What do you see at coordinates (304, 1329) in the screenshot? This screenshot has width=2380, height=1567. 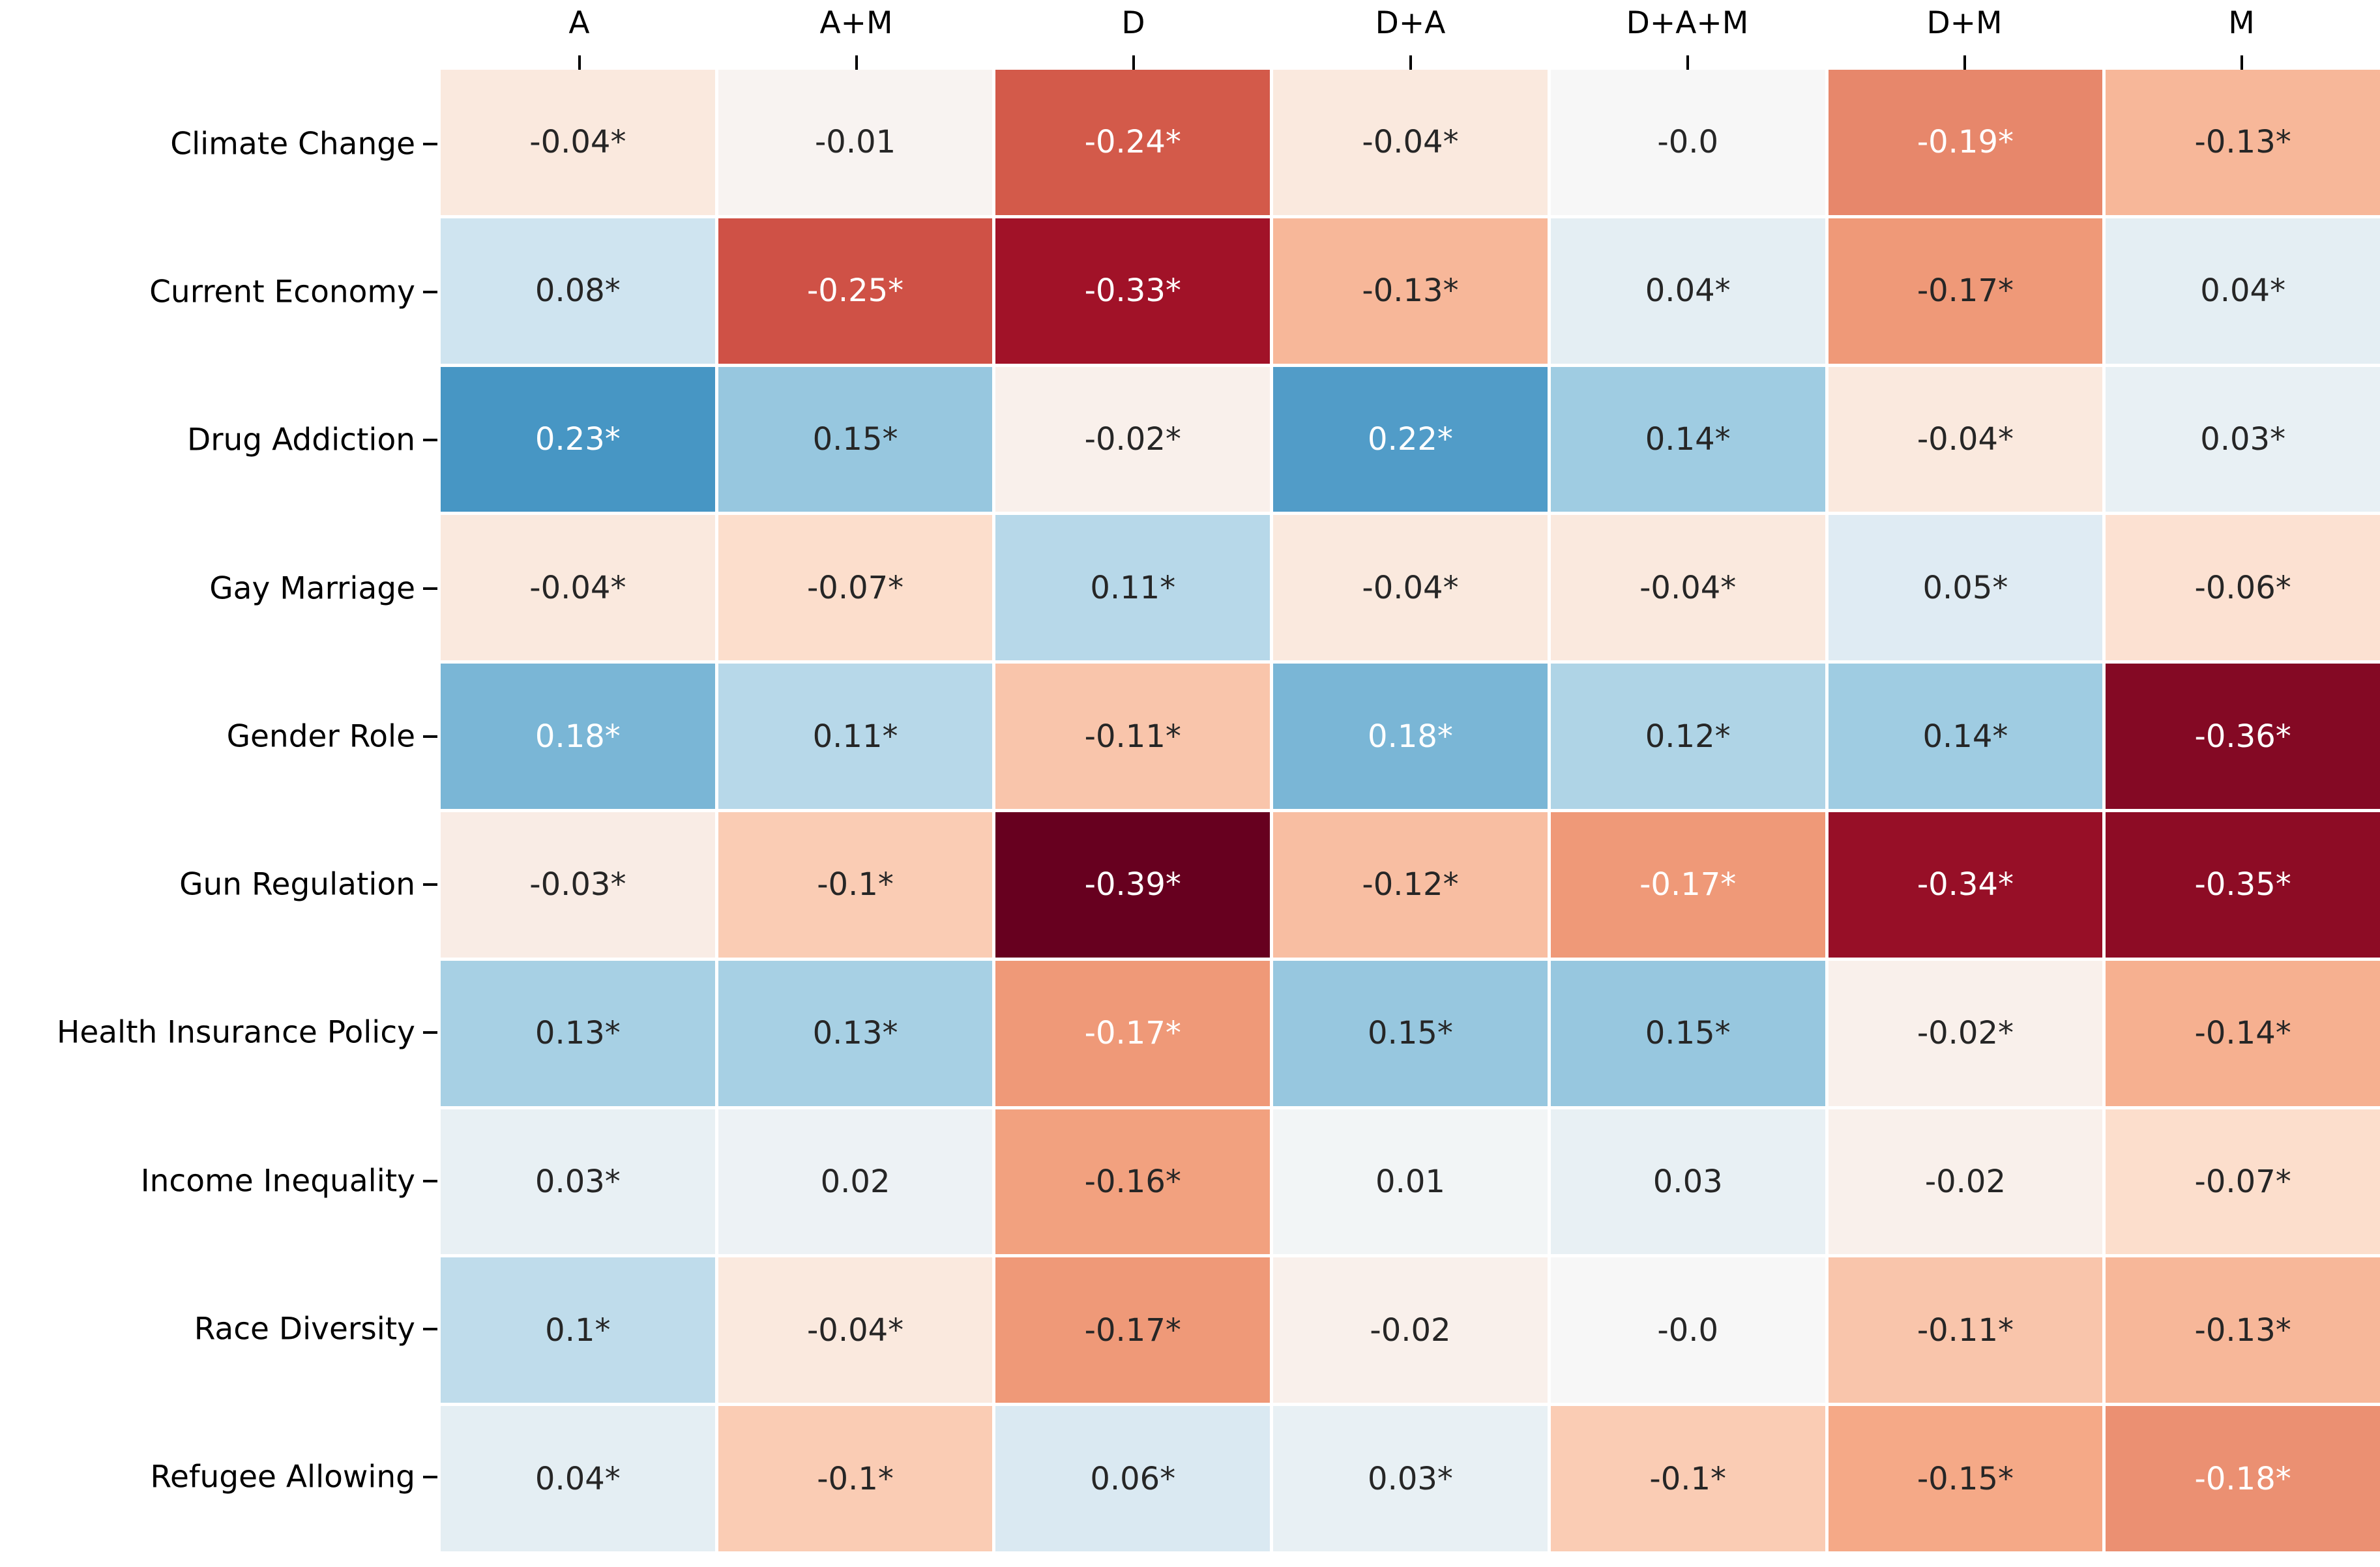 I see `row-label-race-diversity: Race Diversity` at bounding box center [304, 1329].